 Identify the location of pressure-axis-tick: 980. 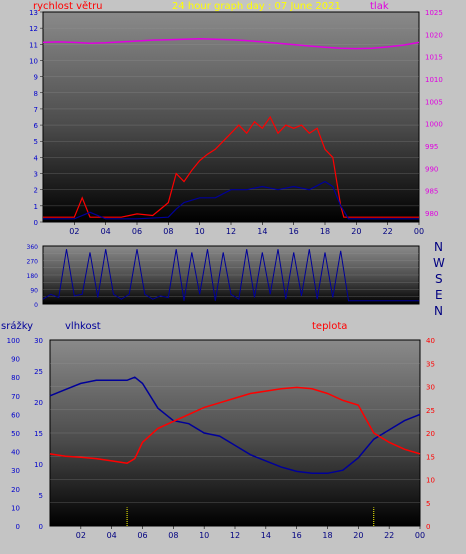
(431, 214).